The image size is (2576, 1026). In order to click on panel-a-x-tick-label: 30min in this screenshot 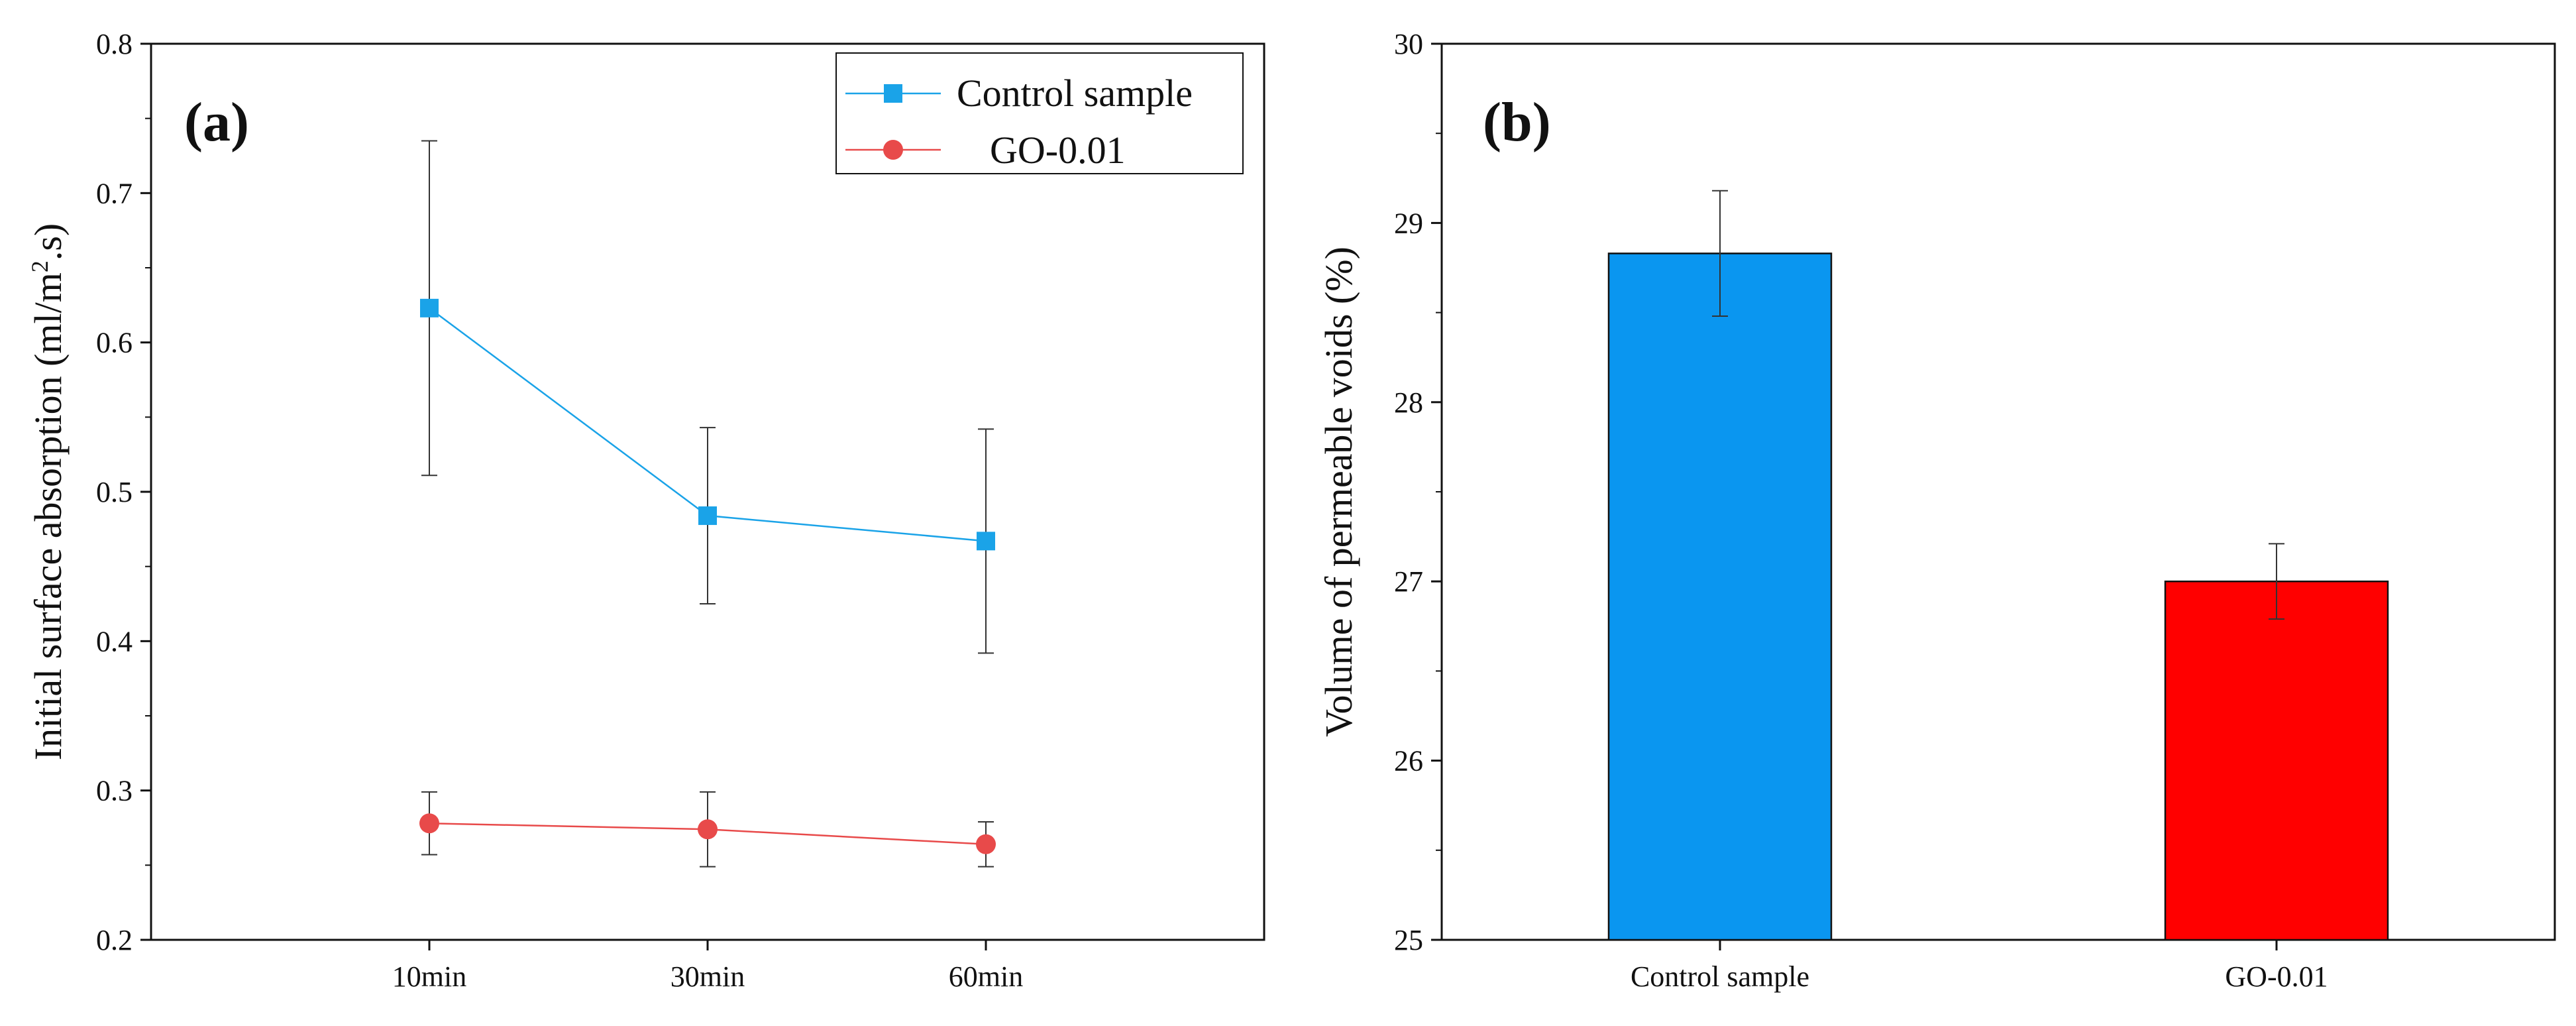, I will do `click(708, 976)`.